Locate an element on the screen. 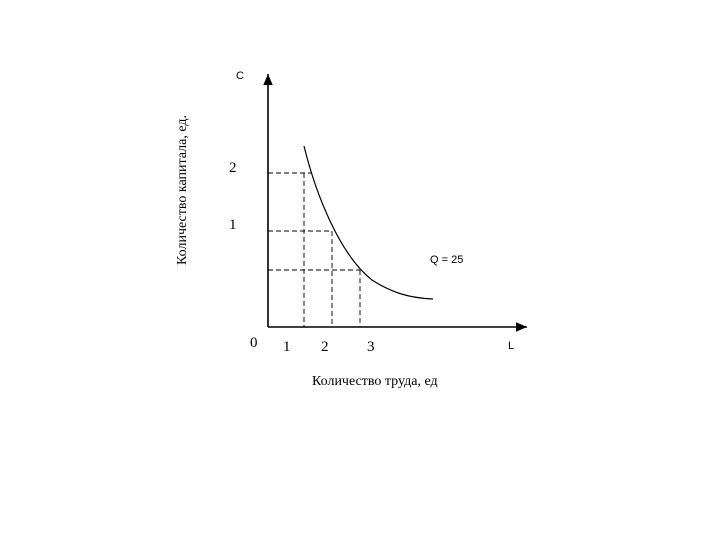 The width and height of the screenshot is (720, 540). x-tick-label-2: 2 is located at coordinates (325, 347).